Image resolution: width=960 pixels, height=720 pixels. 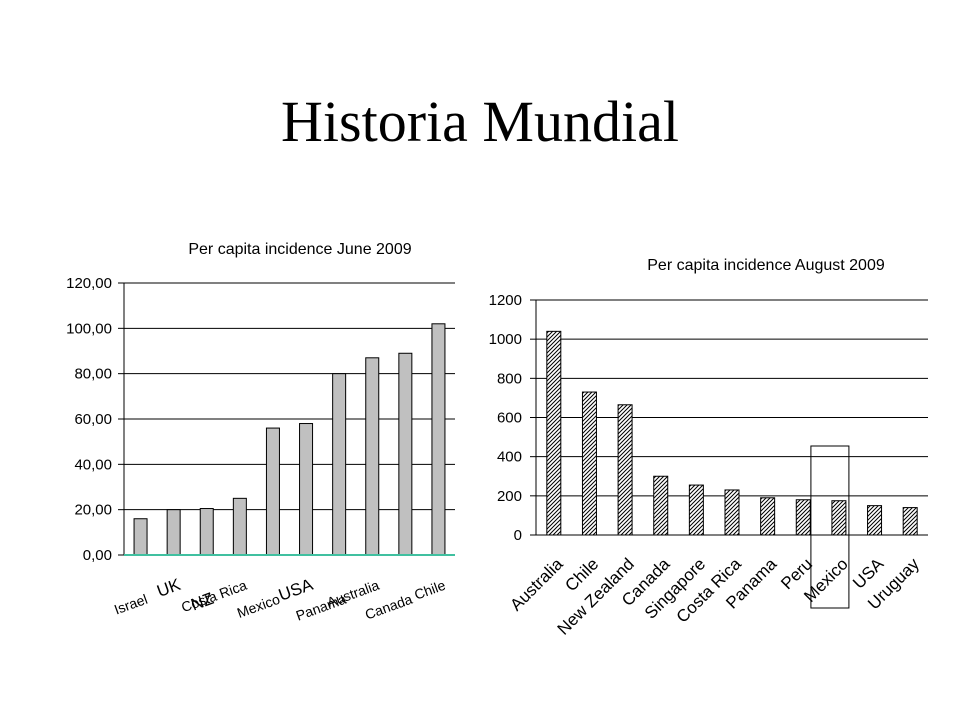 What do you see at coordinates (89, 283) in the screenshot?
I see `y-tick-label: 120,00` at bounding box center [89, 283].